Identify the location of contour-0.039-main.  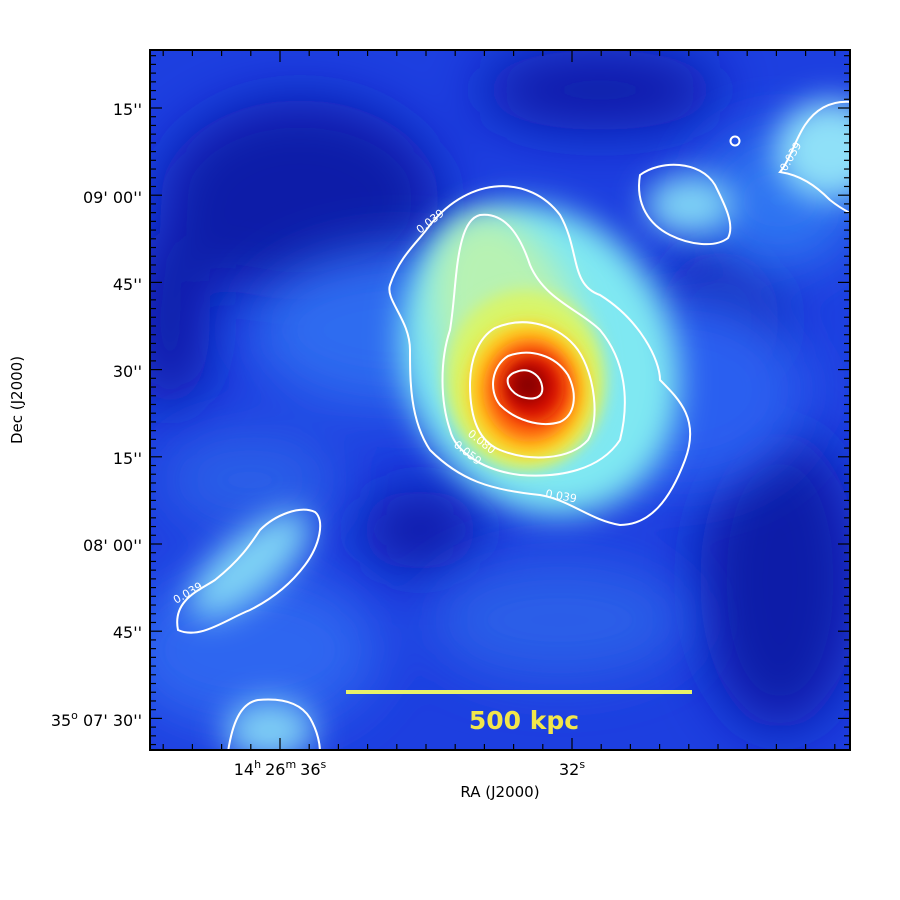
(540, 356).